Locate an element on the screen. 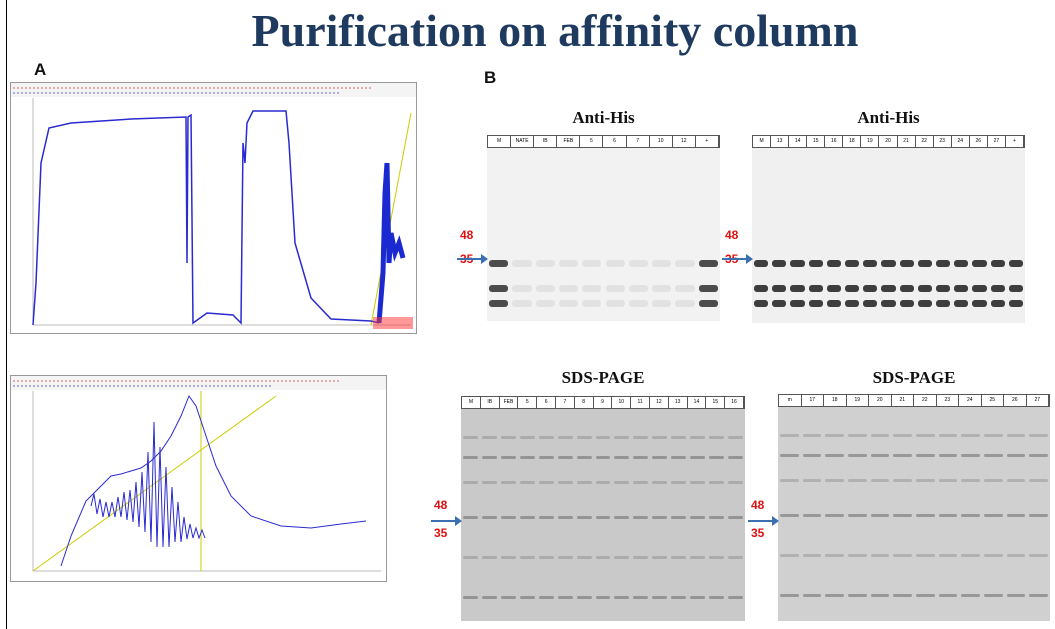 The image size is (1055, 629). lane-label: 11 is located at coordinates (640, 402).